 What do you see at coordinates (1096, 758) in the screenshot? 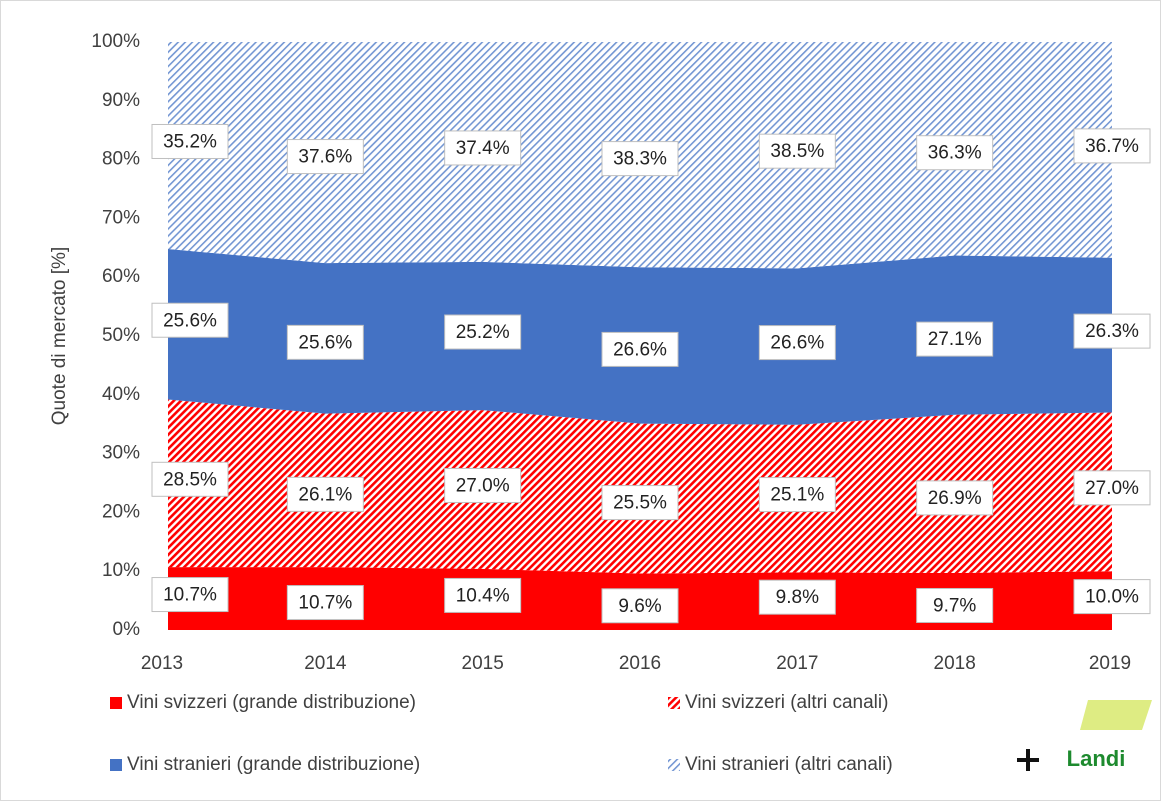
I see `logo-text: Landi` at bounding box center [1096, 758].